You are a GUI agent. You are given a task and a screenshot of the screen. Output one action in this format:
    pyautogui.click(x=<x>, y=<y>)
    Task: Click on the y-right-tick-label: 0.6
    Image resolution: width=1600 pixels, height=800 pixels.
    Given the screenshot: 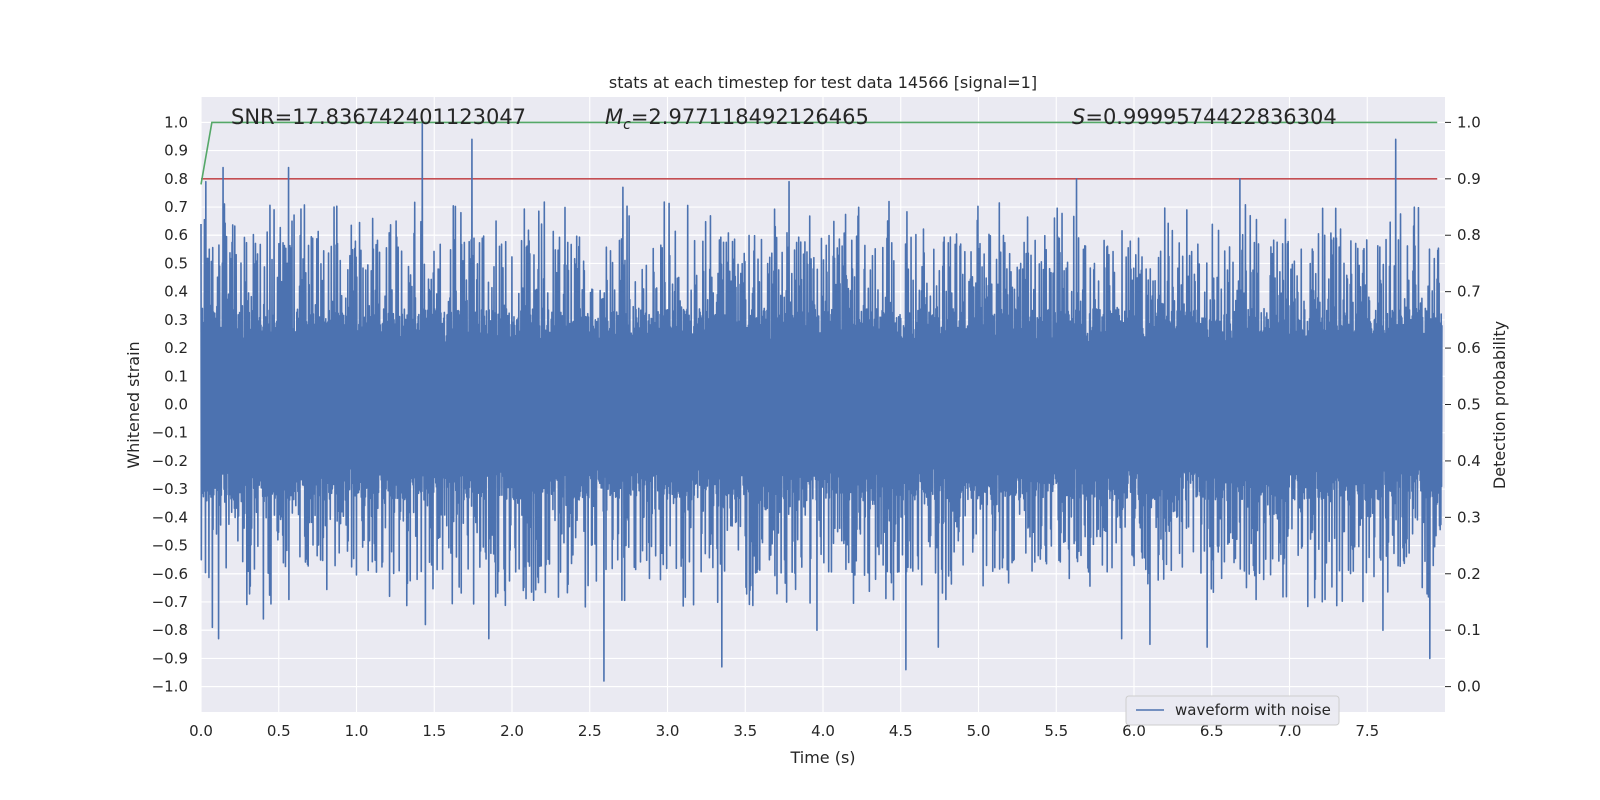 What is the action you would take?
    pyautogui.click(x=1469, y=348)
    